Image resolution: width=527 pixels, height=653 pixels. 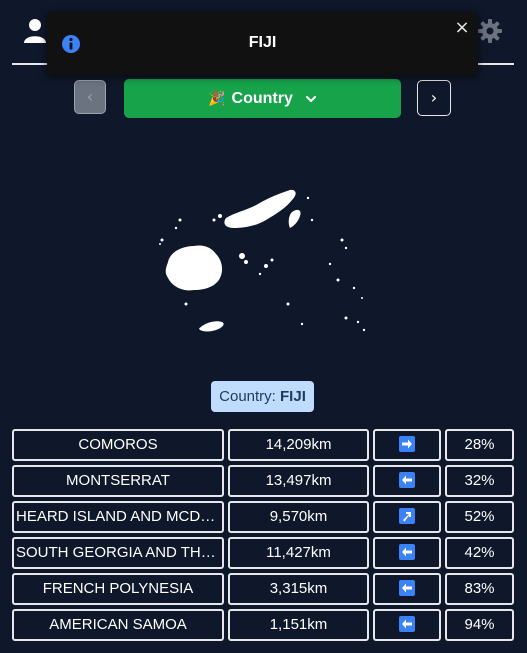 What do you see at coordinates (217, 98) in the screenshot?
I see `party-popper-icon: 🎉` at bounding box center [217, 98].